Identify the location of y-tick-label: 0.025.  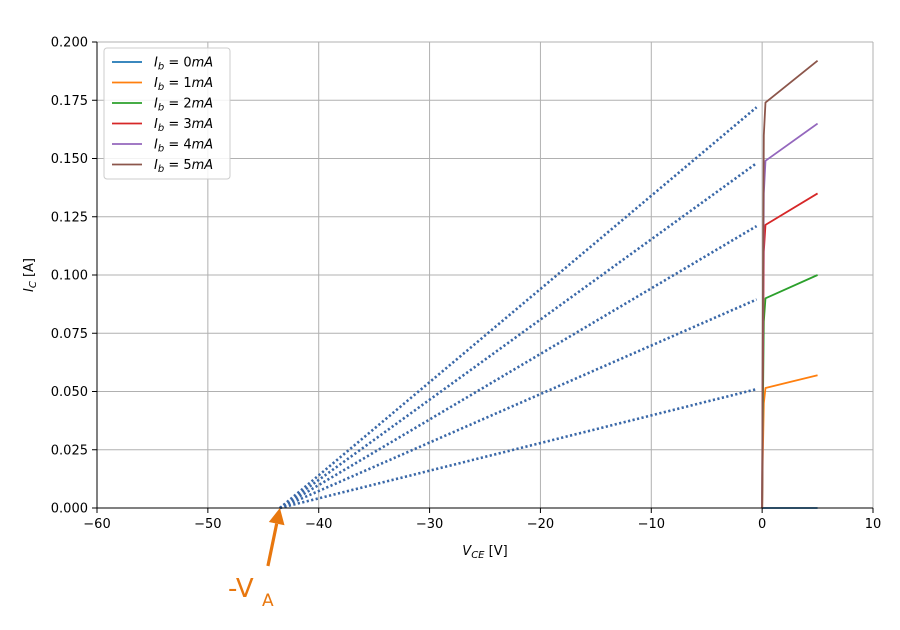
(69, 450).